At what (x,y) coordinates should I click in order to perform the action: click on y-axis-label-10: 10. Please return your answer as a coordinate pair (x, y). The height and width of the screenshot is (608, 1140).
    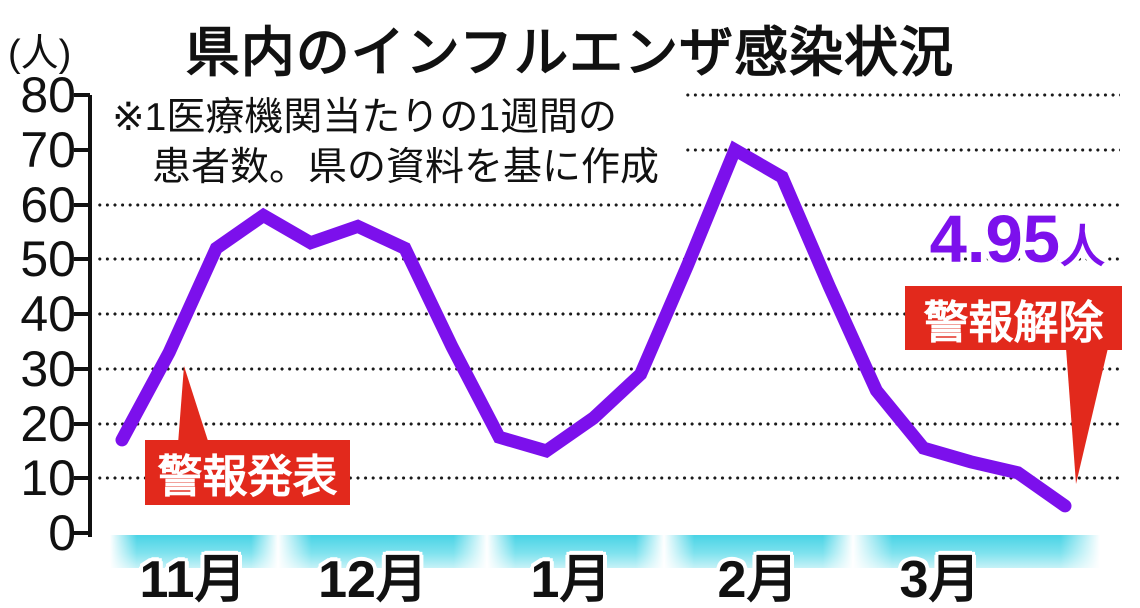
    Looking at the image, I should click on (48, 478).